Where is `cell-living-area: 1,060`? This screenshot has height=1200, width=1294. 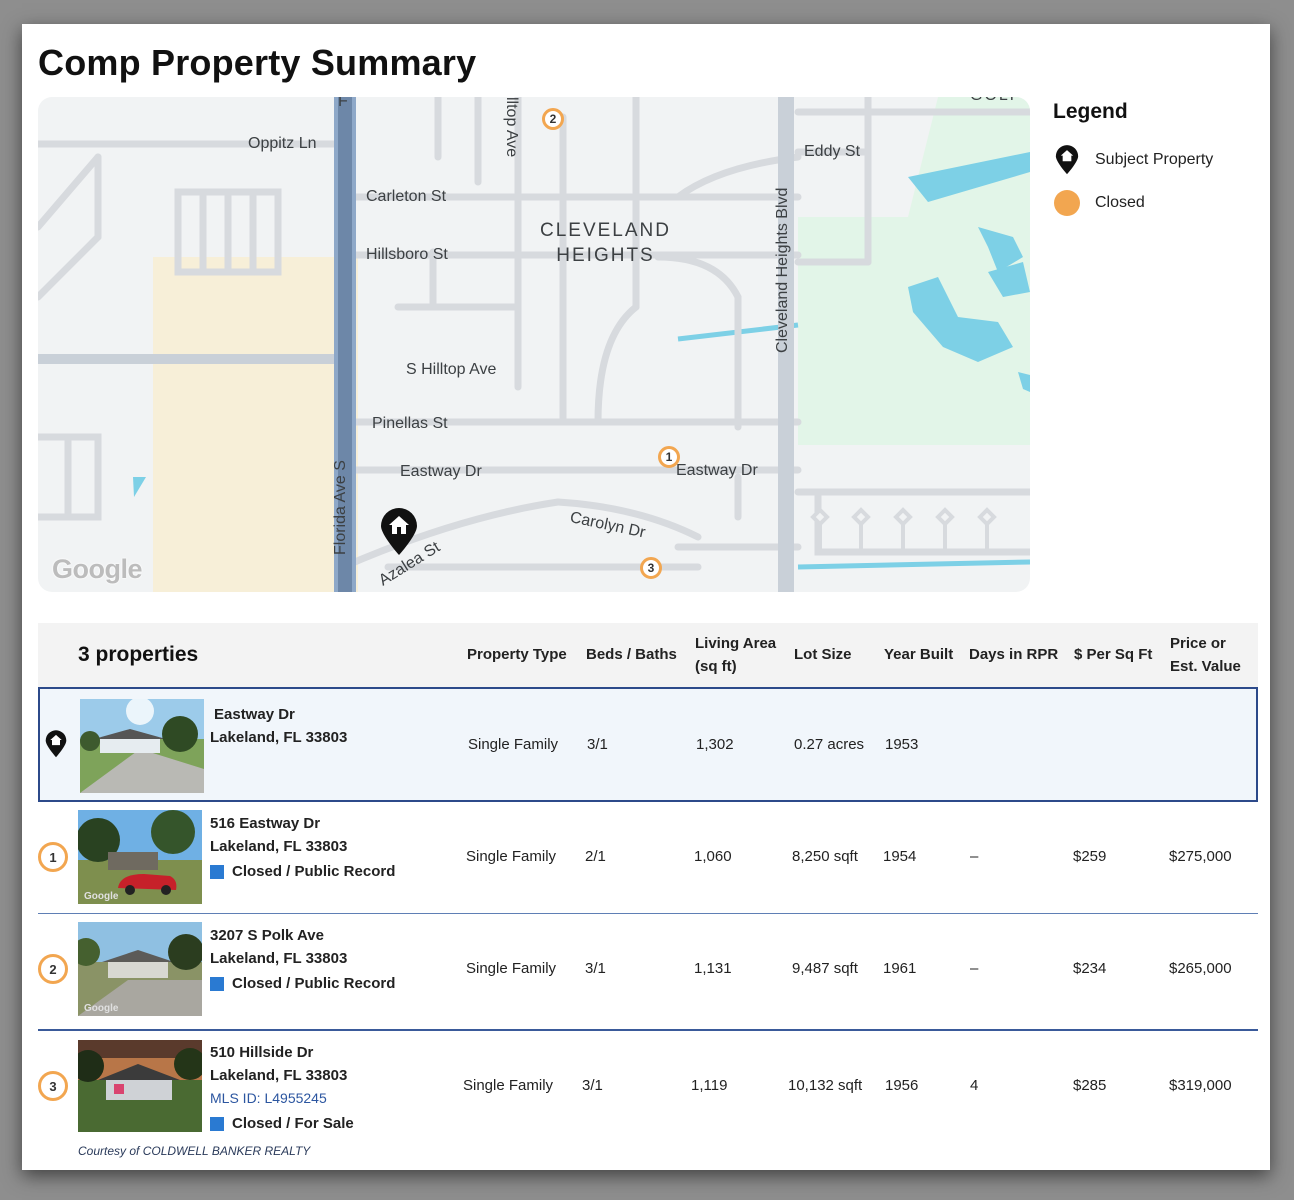
cell-living-area: 1,060 is located at coordinates (713, 856).